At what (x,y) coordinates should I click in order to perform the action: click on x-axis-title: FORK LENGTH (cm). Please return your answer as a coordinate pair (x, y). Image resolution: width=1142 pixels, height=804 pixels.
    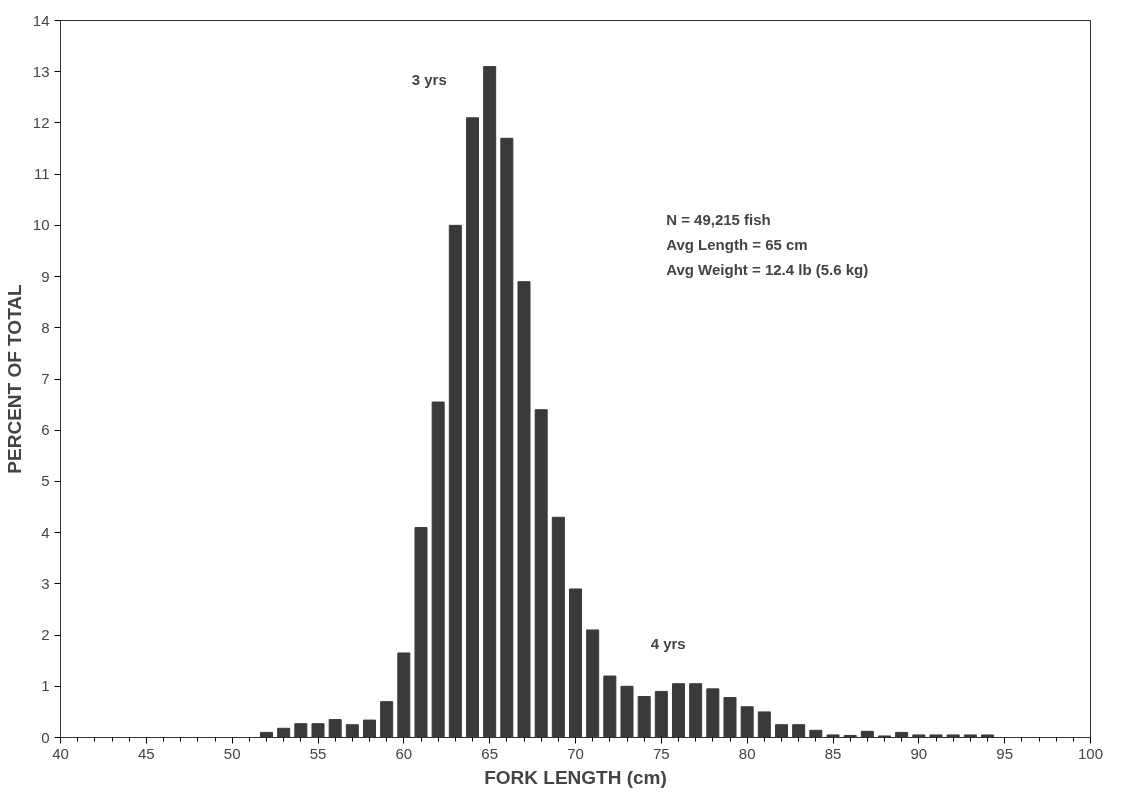
    Looking at the image, I should click on (575, 777).